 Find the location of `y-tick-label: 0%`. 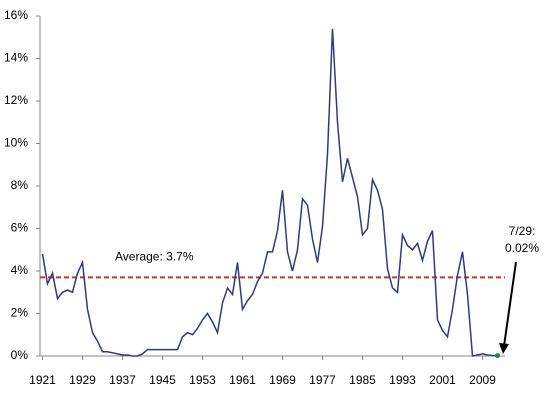

y-tick-label: 0% is located at coordinates (20, 355).